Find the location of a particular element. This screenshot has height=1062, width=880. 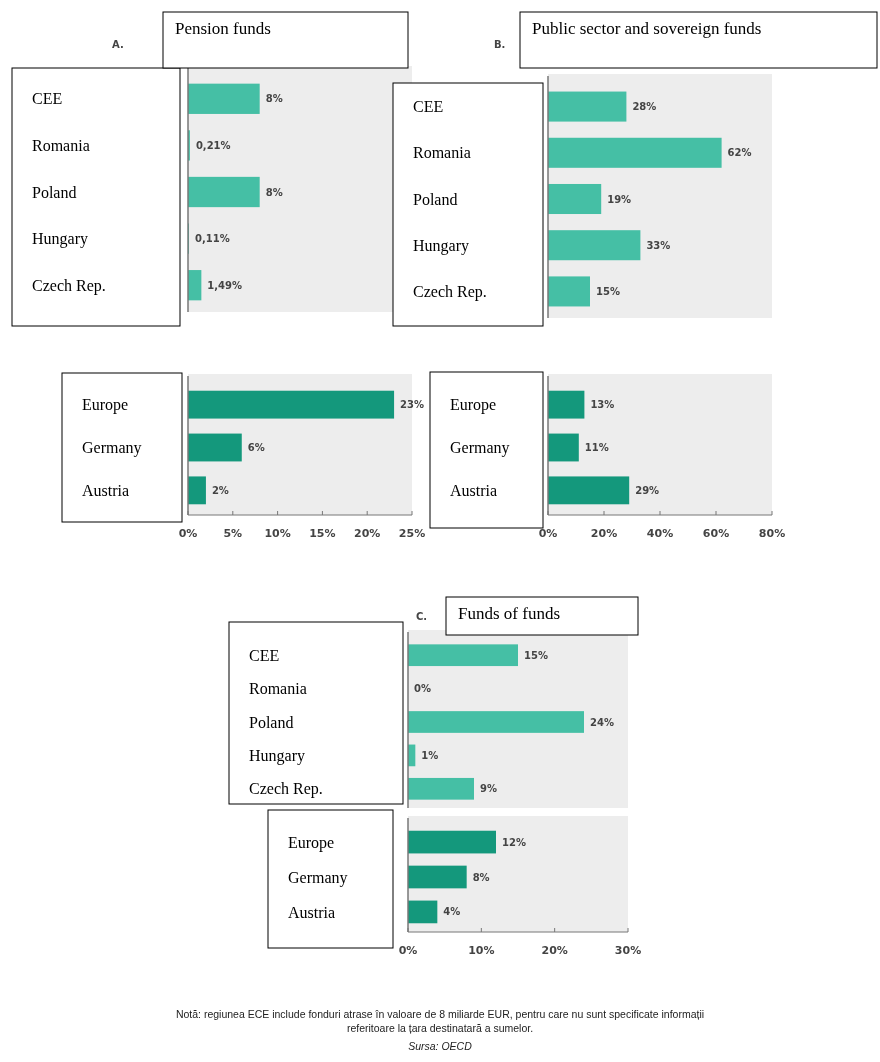

data-label: 24% is located at coordinates (602, 722).